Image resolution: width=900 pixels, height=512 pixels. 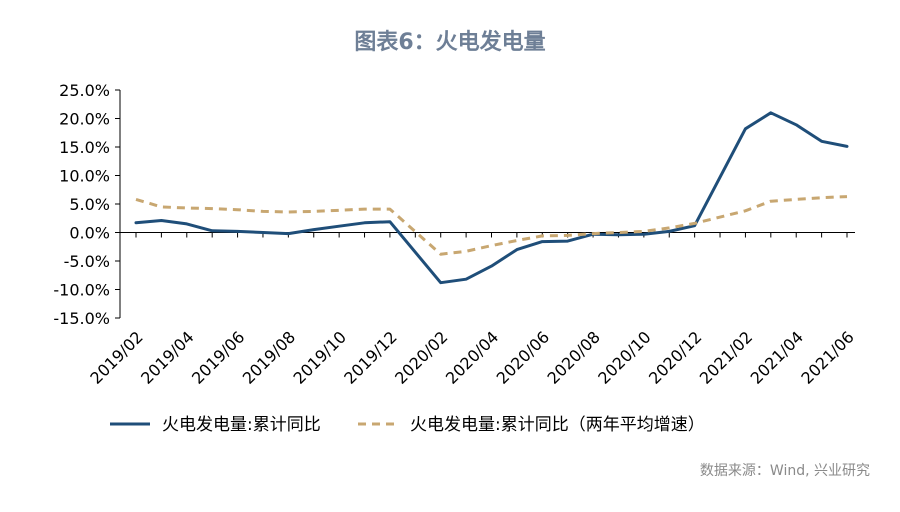 I want to click on x-tick-label: 2019/04, so click(x=167, y=357).